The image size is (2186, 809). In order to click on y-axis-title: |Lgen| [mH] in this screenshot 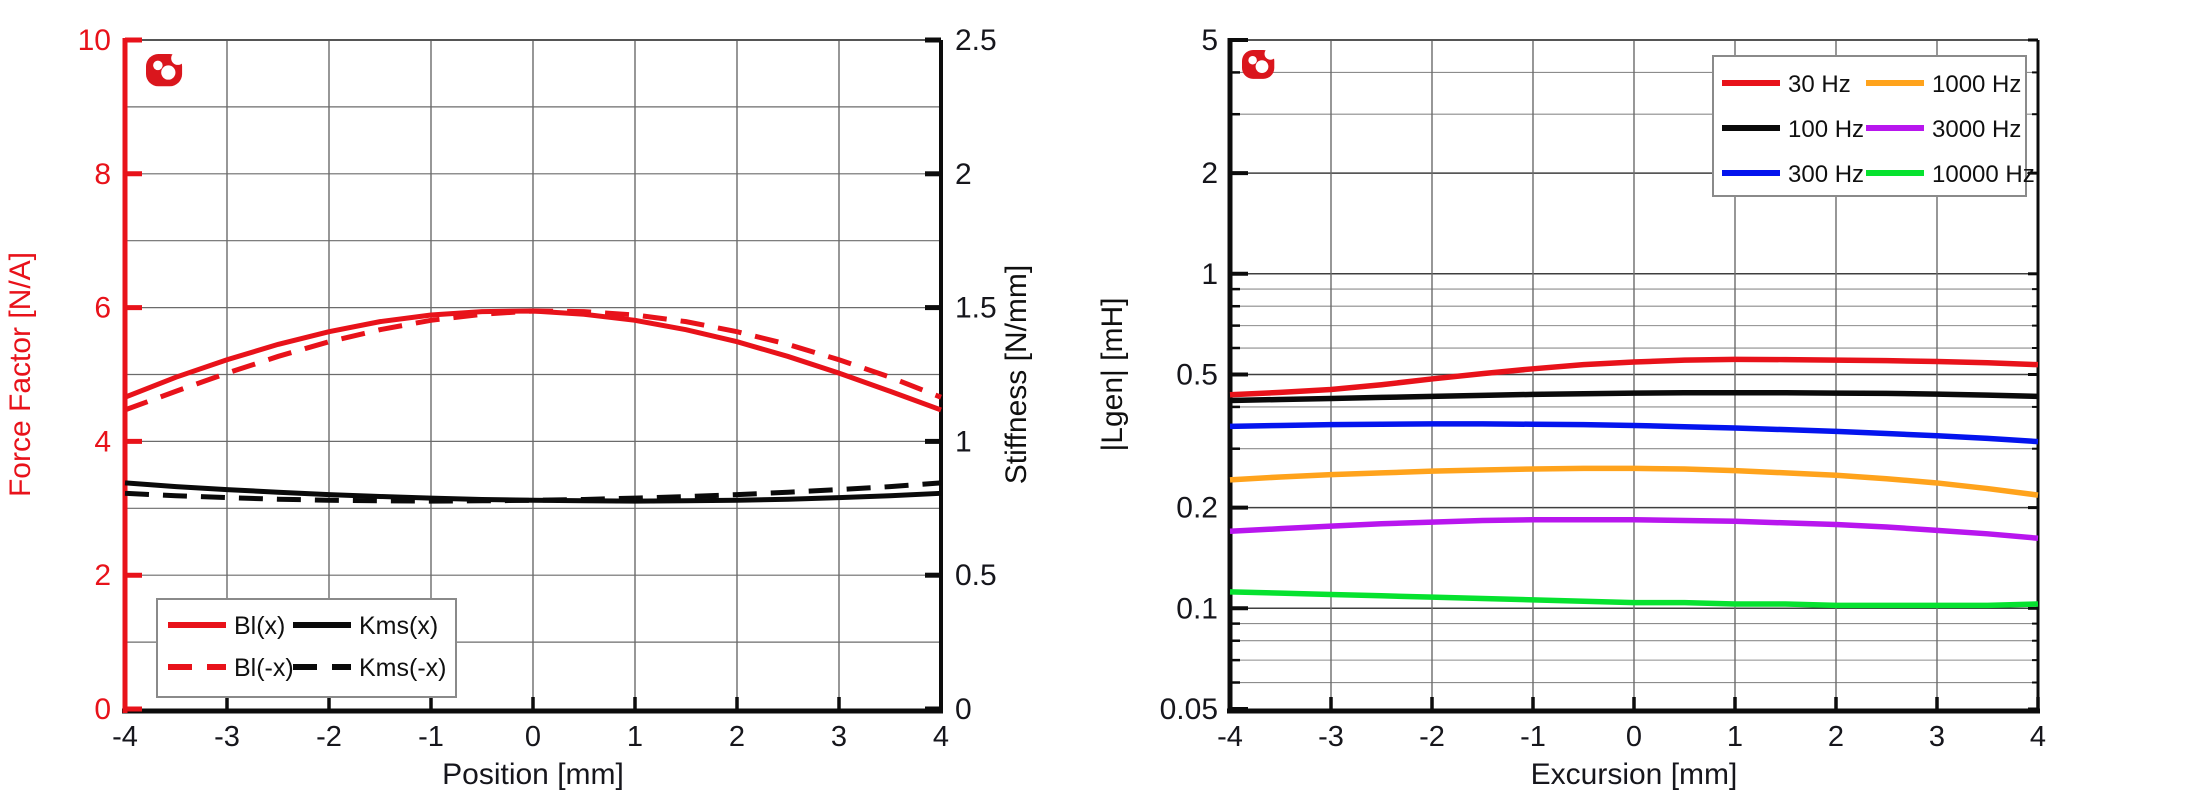, I will do `click(1114, 375)`.